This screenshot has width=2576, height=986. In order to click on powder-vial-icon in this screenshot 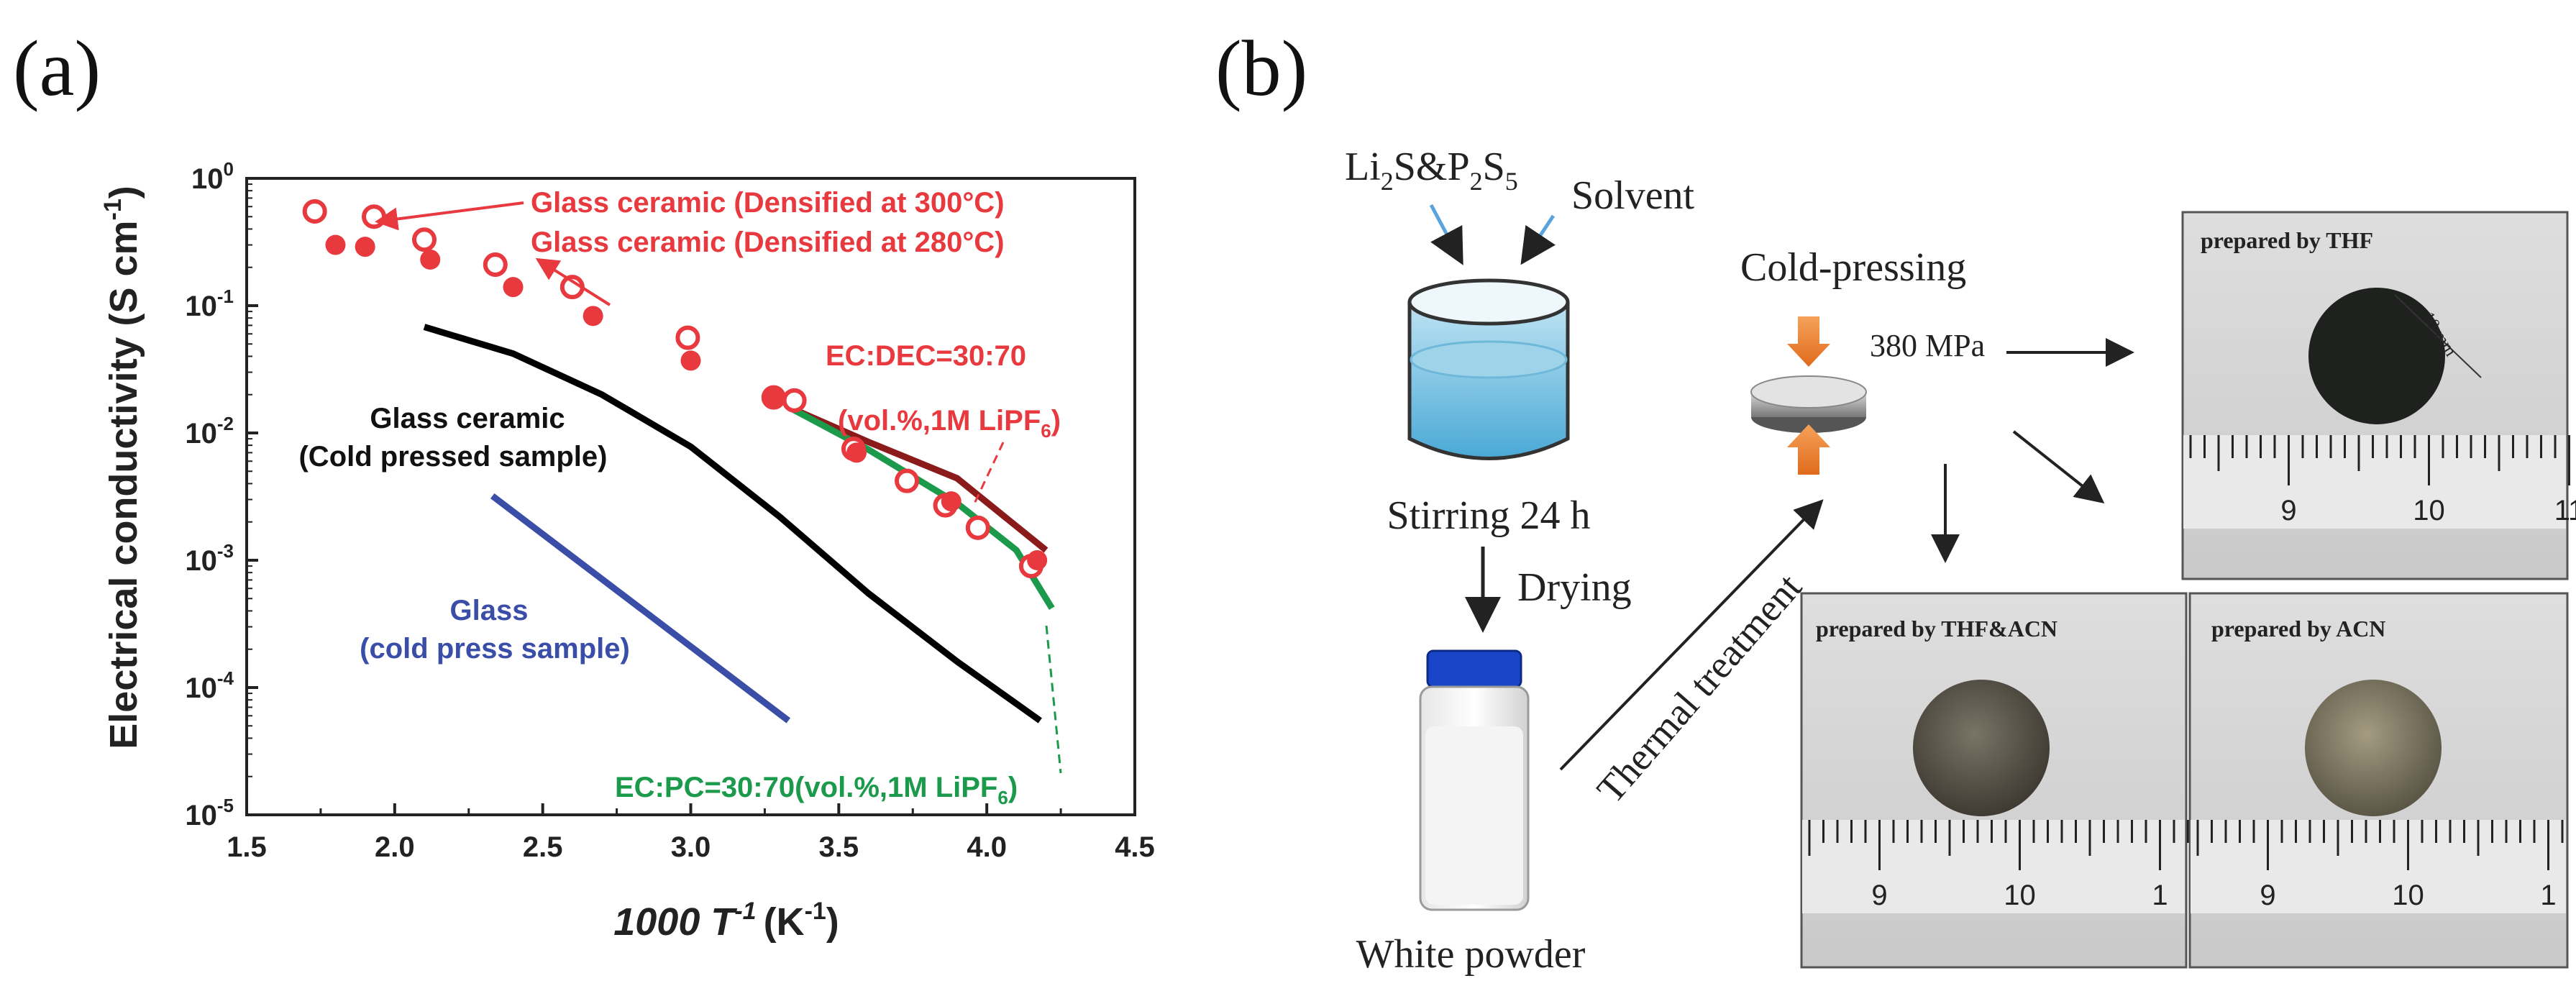, I will do `click(1474, 780)`.